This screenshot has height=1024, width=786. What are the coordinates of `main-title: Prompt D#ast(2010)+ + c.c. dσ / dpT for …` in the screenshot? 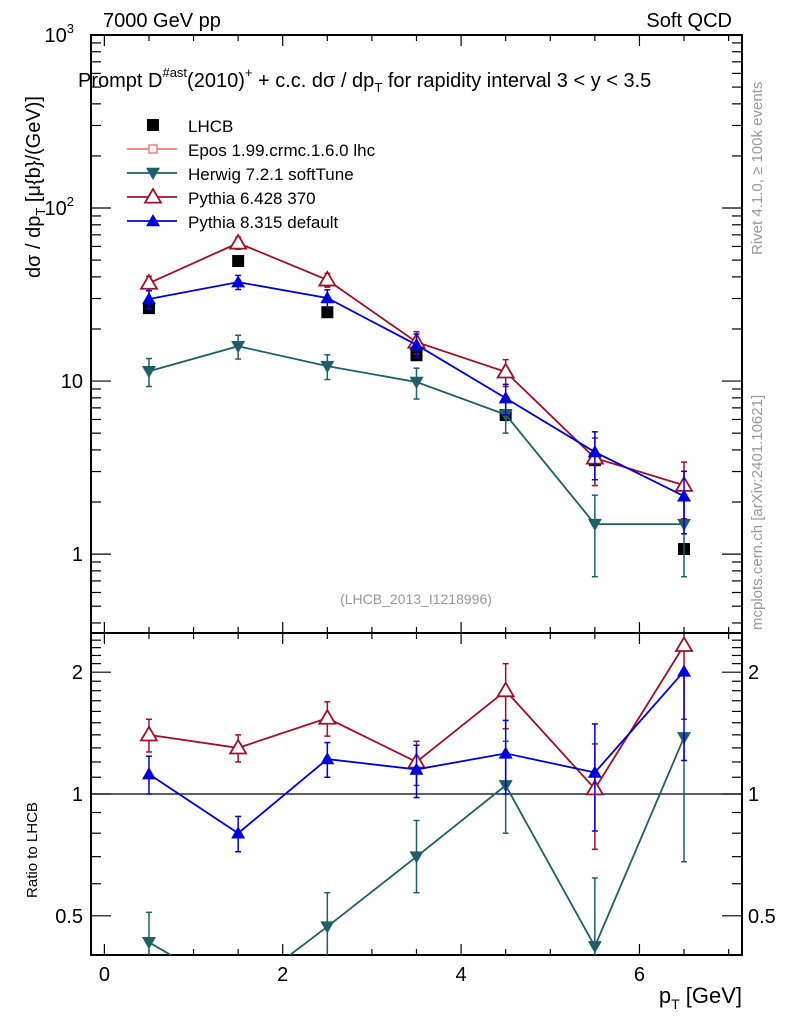 It's located at (364, 80).